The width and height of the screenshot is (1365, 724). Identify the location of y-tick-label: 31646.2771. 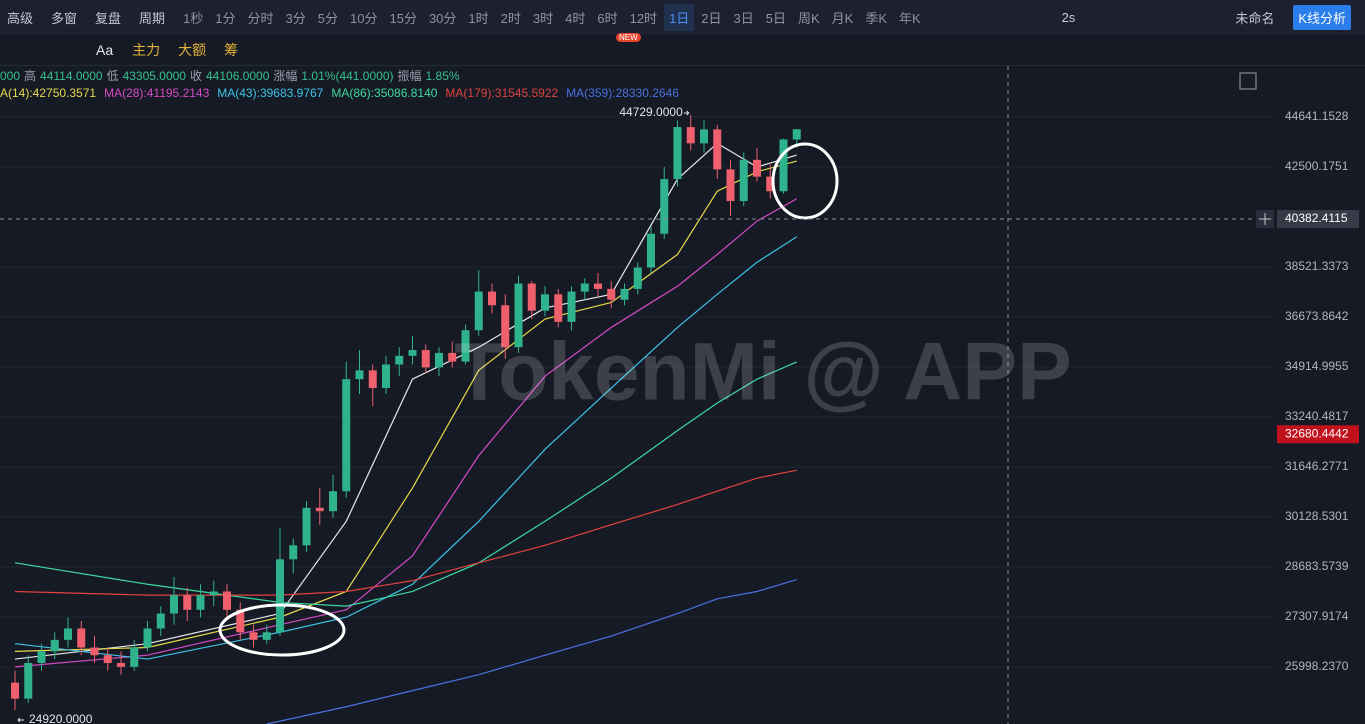
(1317, 466).